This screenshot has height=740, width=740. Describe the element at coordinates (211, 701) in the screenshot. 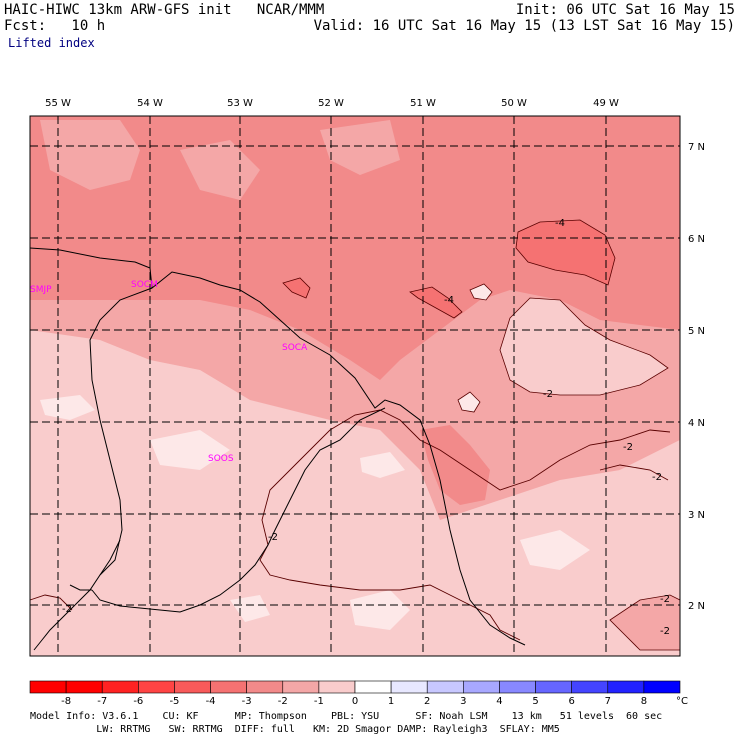

I see `colorbar-tick-label: -4` at that location.